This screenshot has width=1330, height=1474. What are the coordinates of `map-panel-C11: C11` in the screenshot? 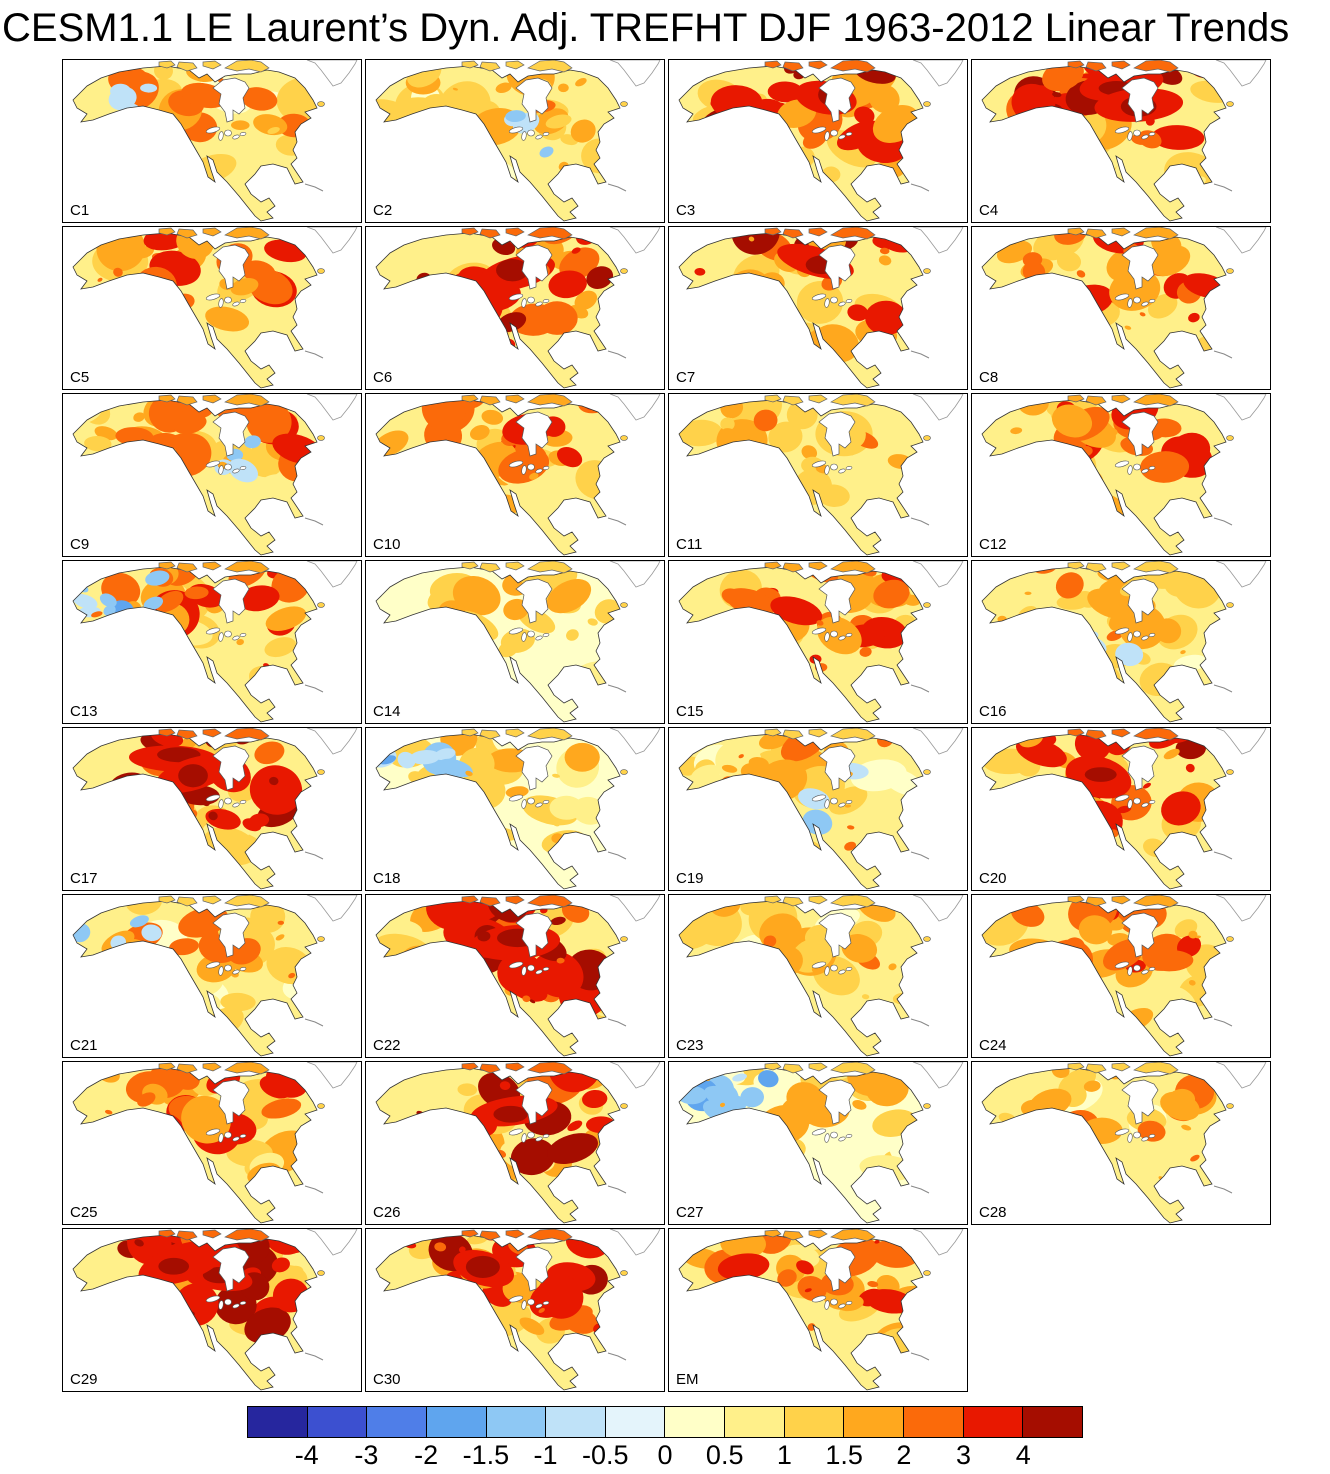 It's located at (818, 475).